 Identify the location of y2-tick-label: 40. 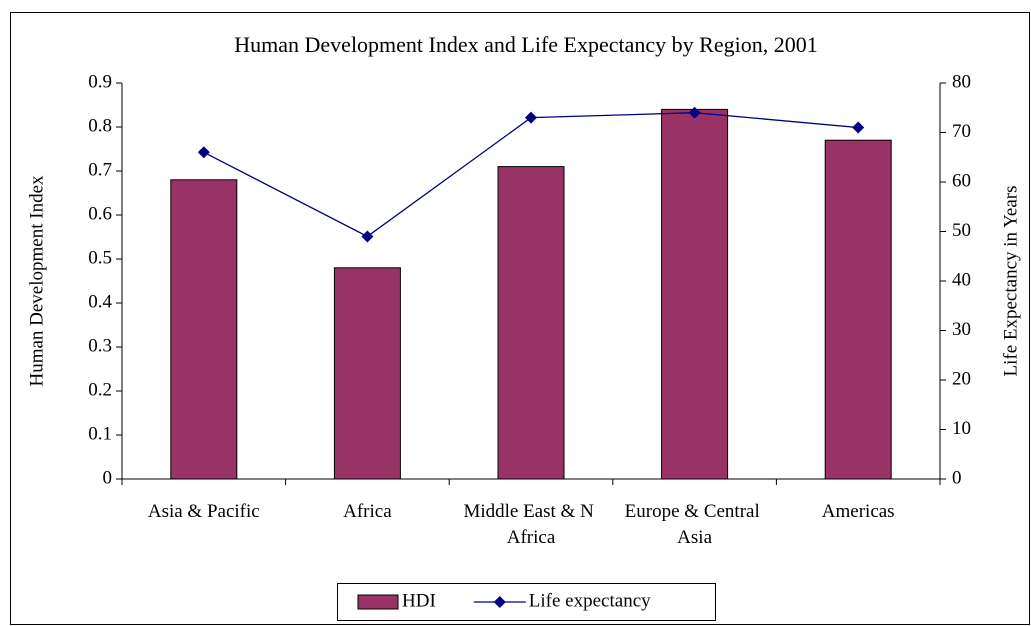
(961, 279).